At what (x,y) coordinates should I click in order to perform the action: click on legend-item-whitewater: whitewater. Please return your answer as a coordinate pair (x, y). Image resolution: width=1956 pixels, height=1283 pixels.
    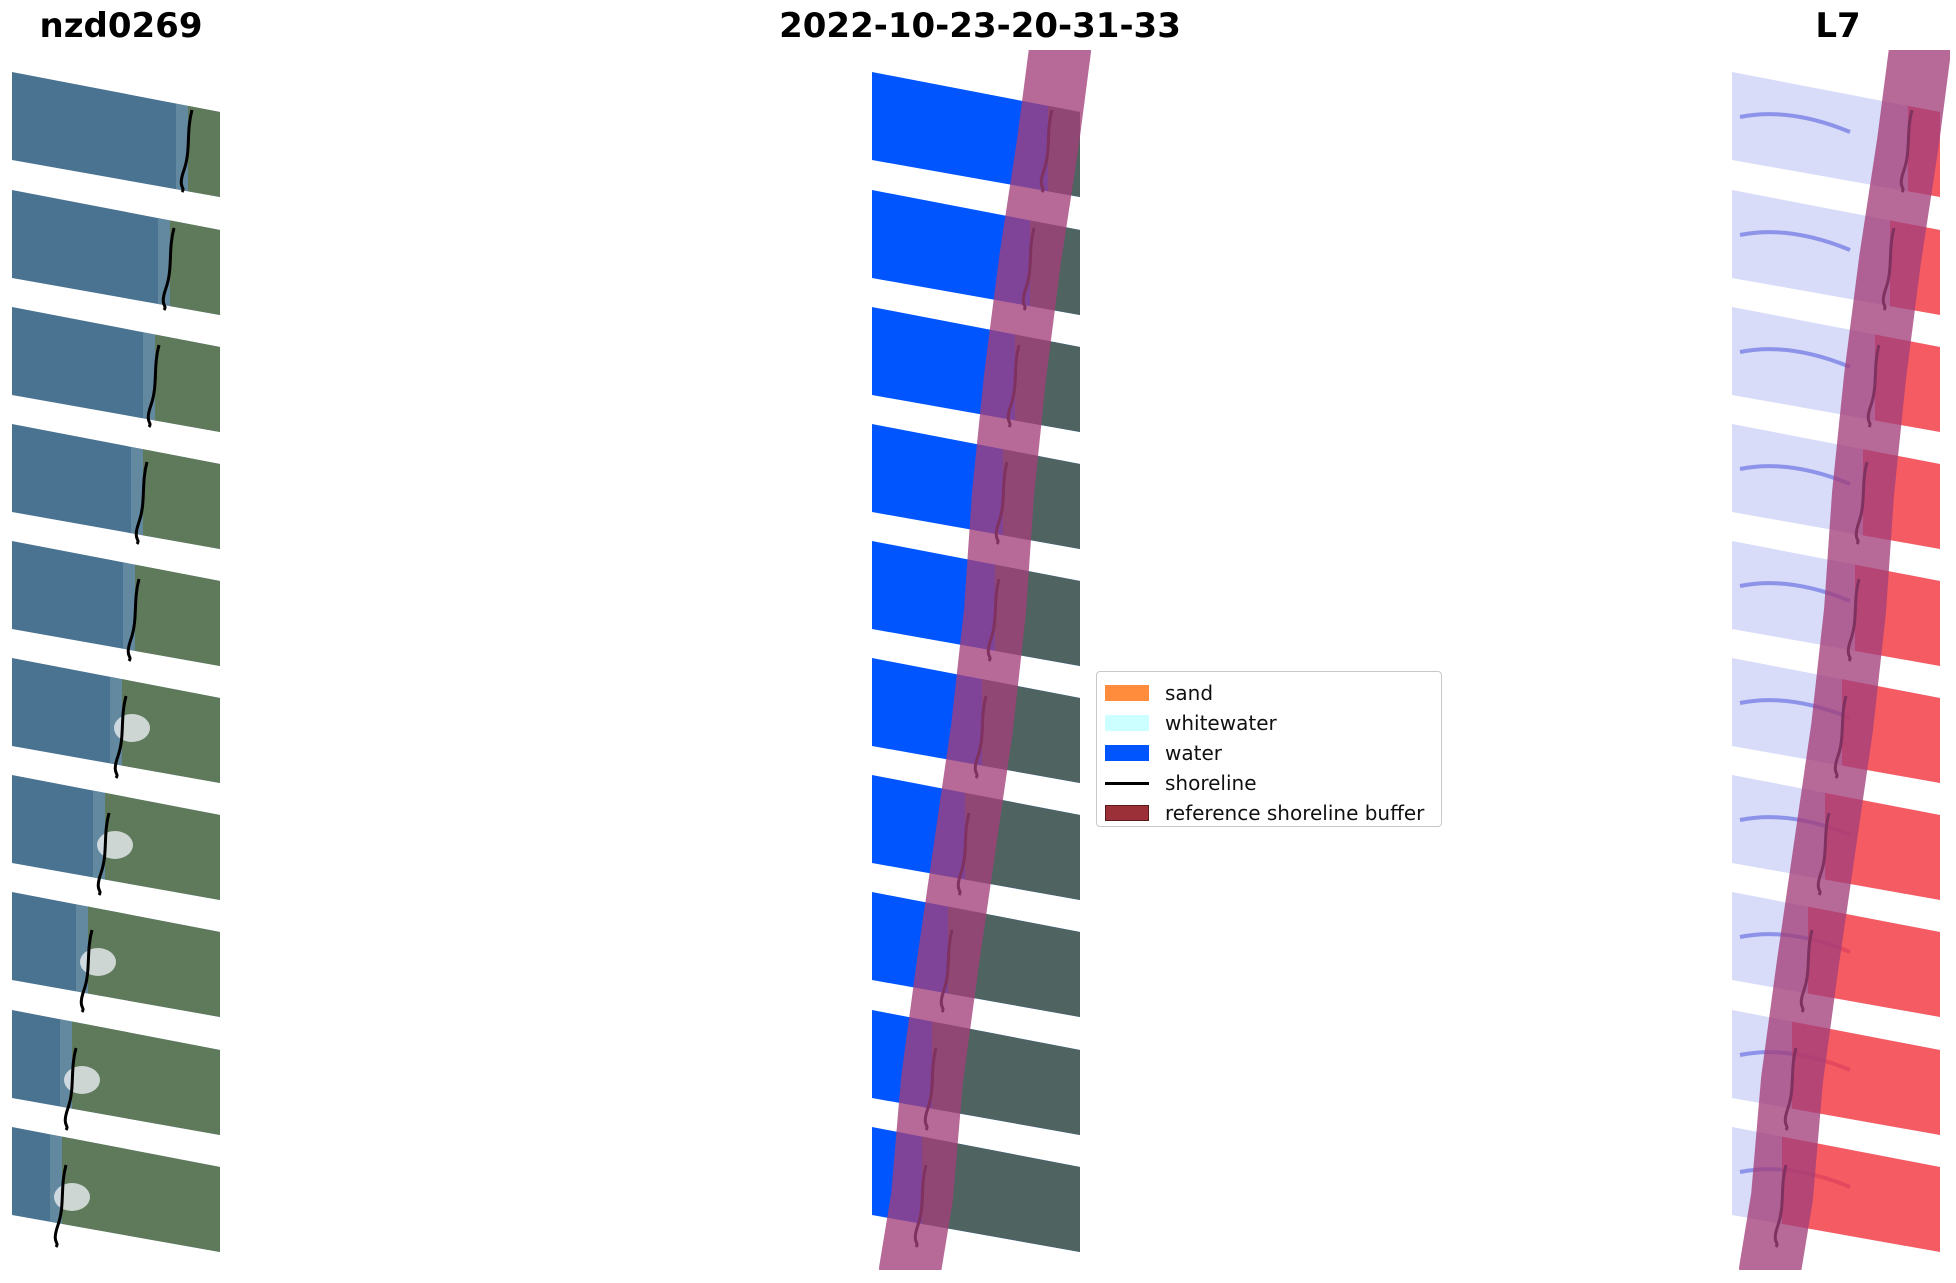
    Looking at the image, I should click on (1269, 723).